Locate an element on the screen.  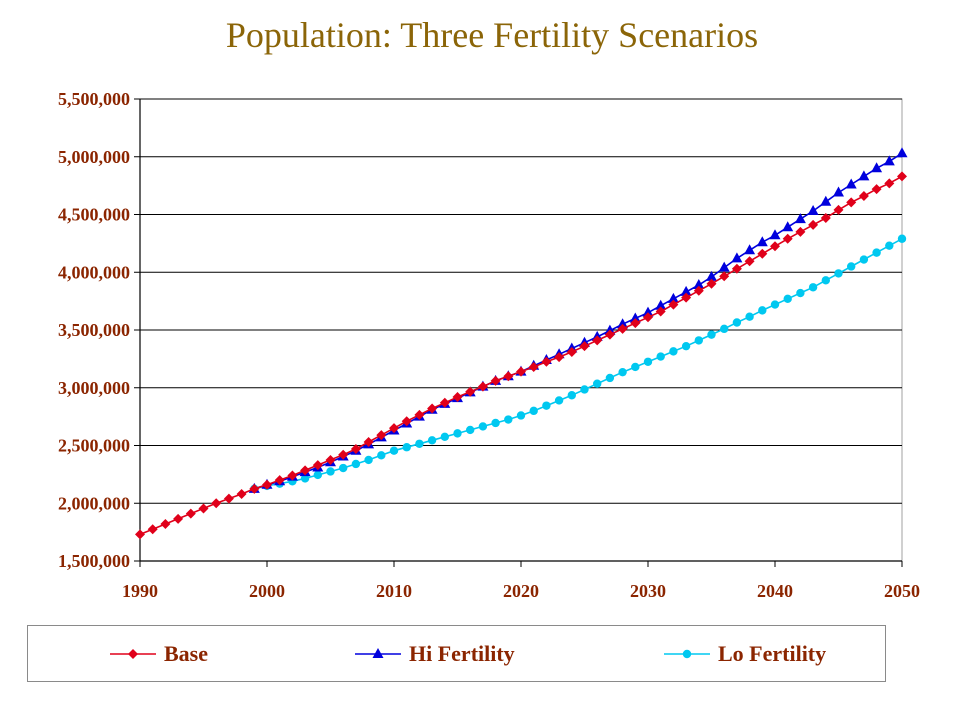
x-tick-label: 2010 is located at coordinates (394, 591).